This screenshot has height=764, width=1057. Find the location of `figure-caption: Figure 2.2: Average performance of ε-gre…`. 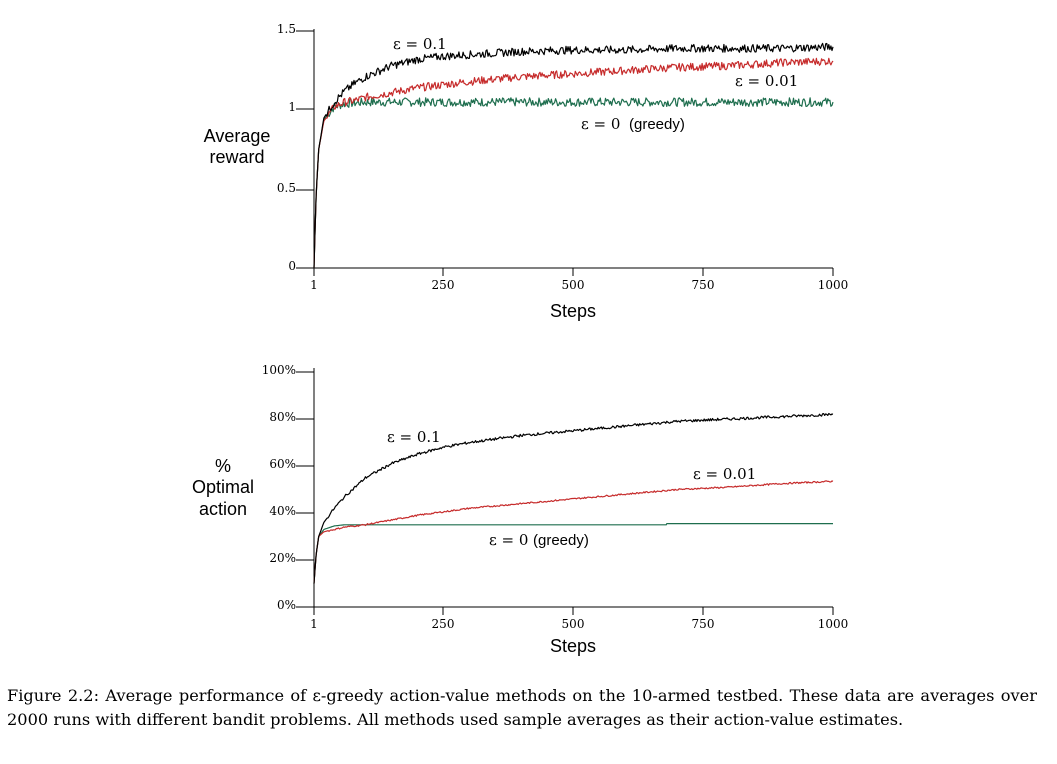

figure-caption: Figure 2.2: Average performance of ε-gre… is located at coordinates (522, 707).